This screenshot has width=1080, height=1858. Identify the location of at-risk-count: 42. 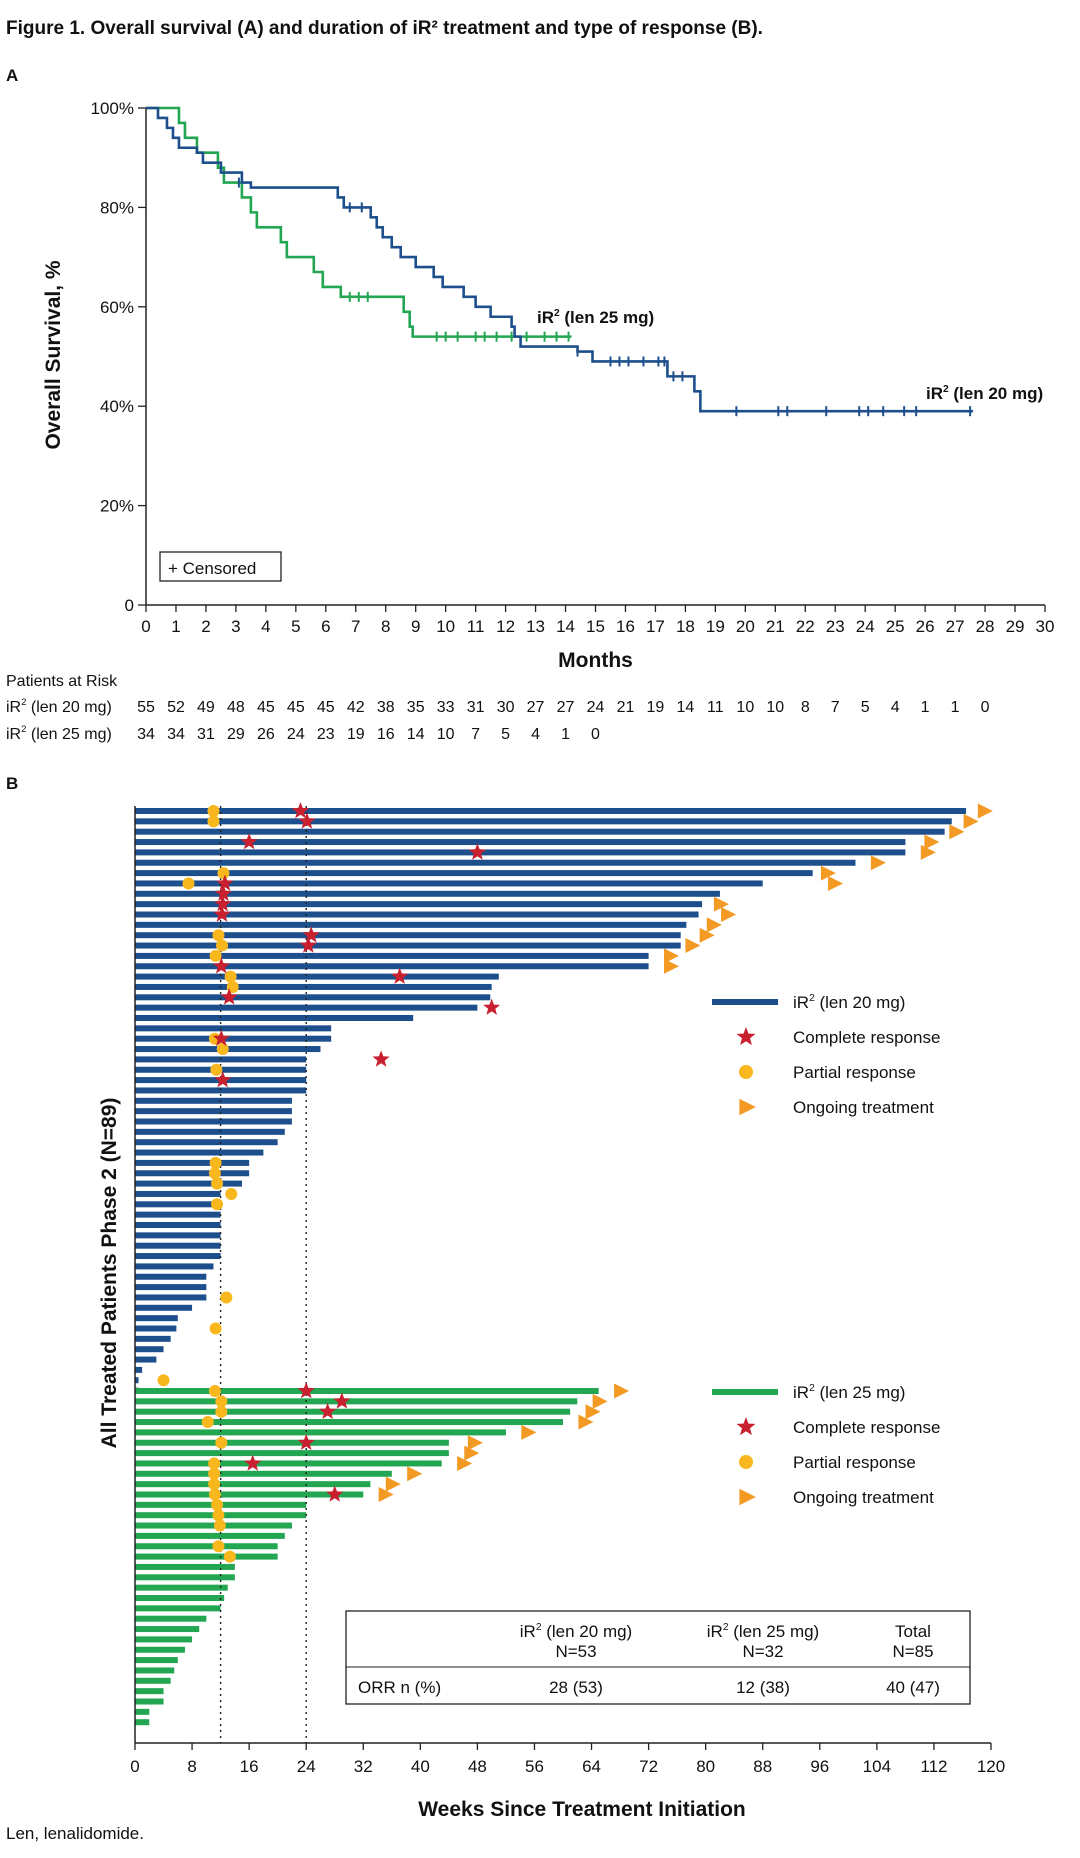
(356, 707).